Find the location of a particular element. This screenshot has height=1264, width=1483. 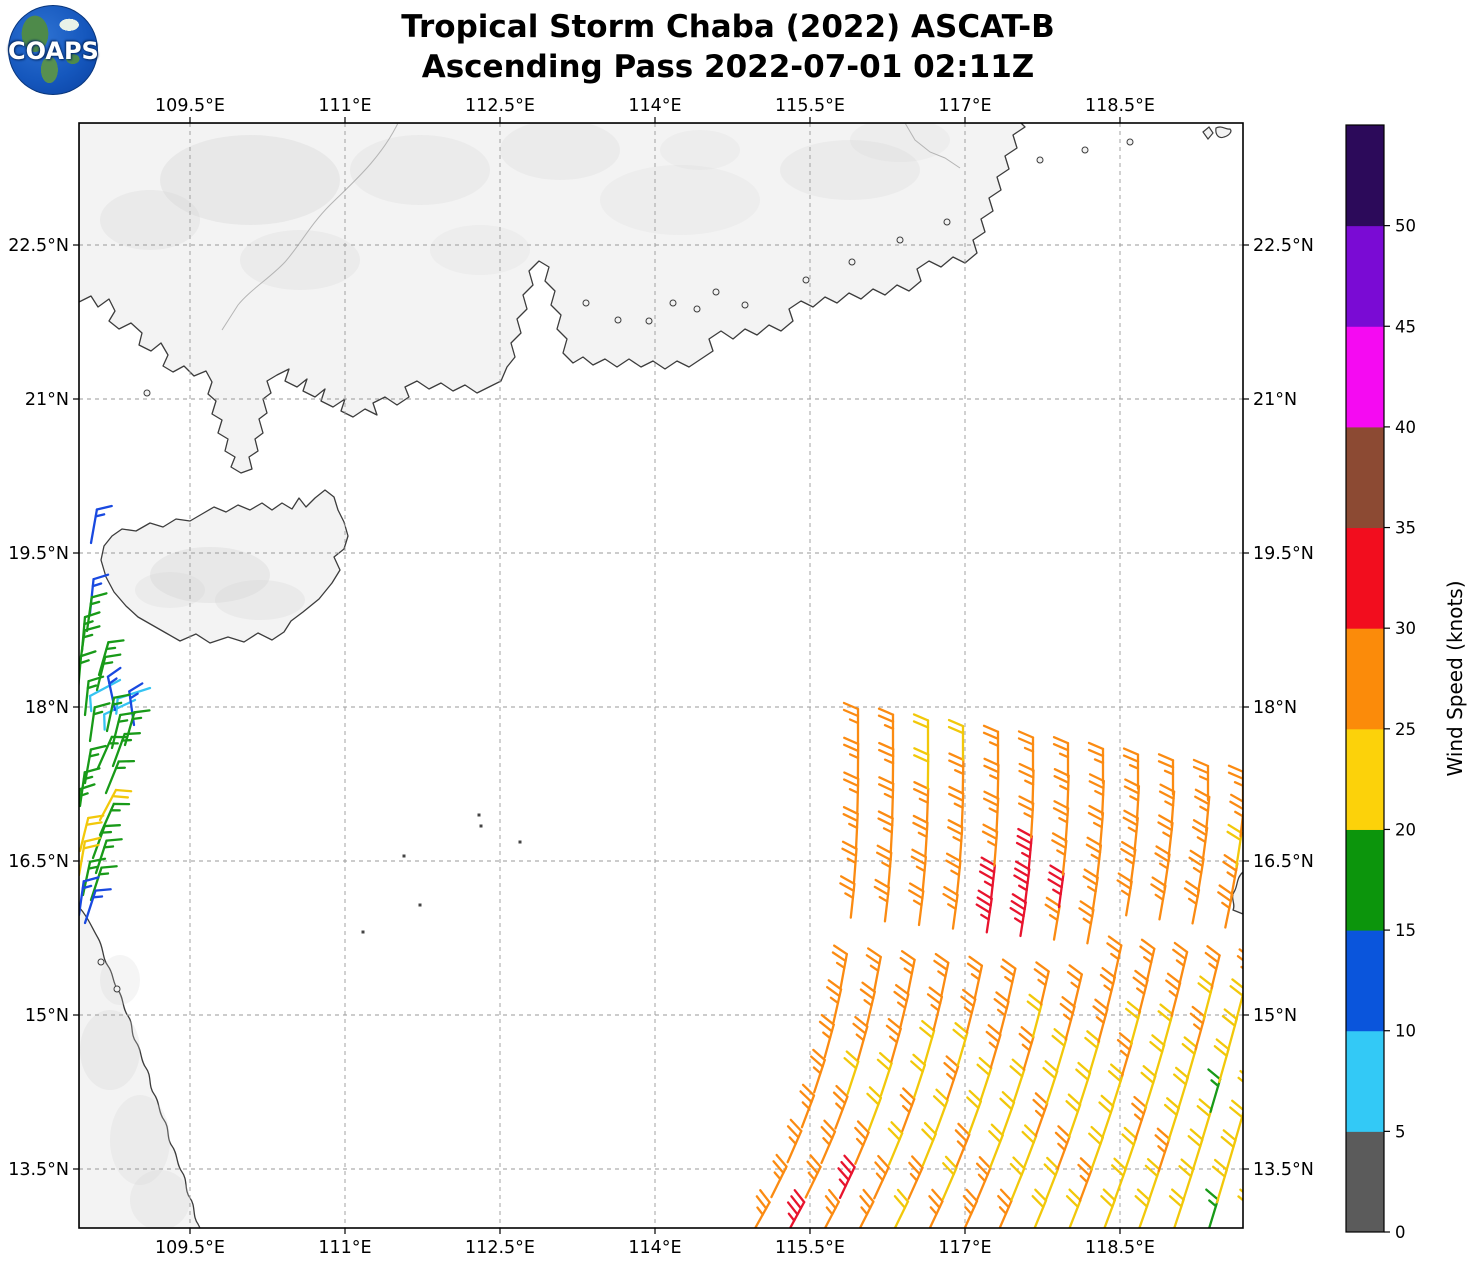

y-tick-label-left: 13.5°N is located at coordinates (38, 1170).